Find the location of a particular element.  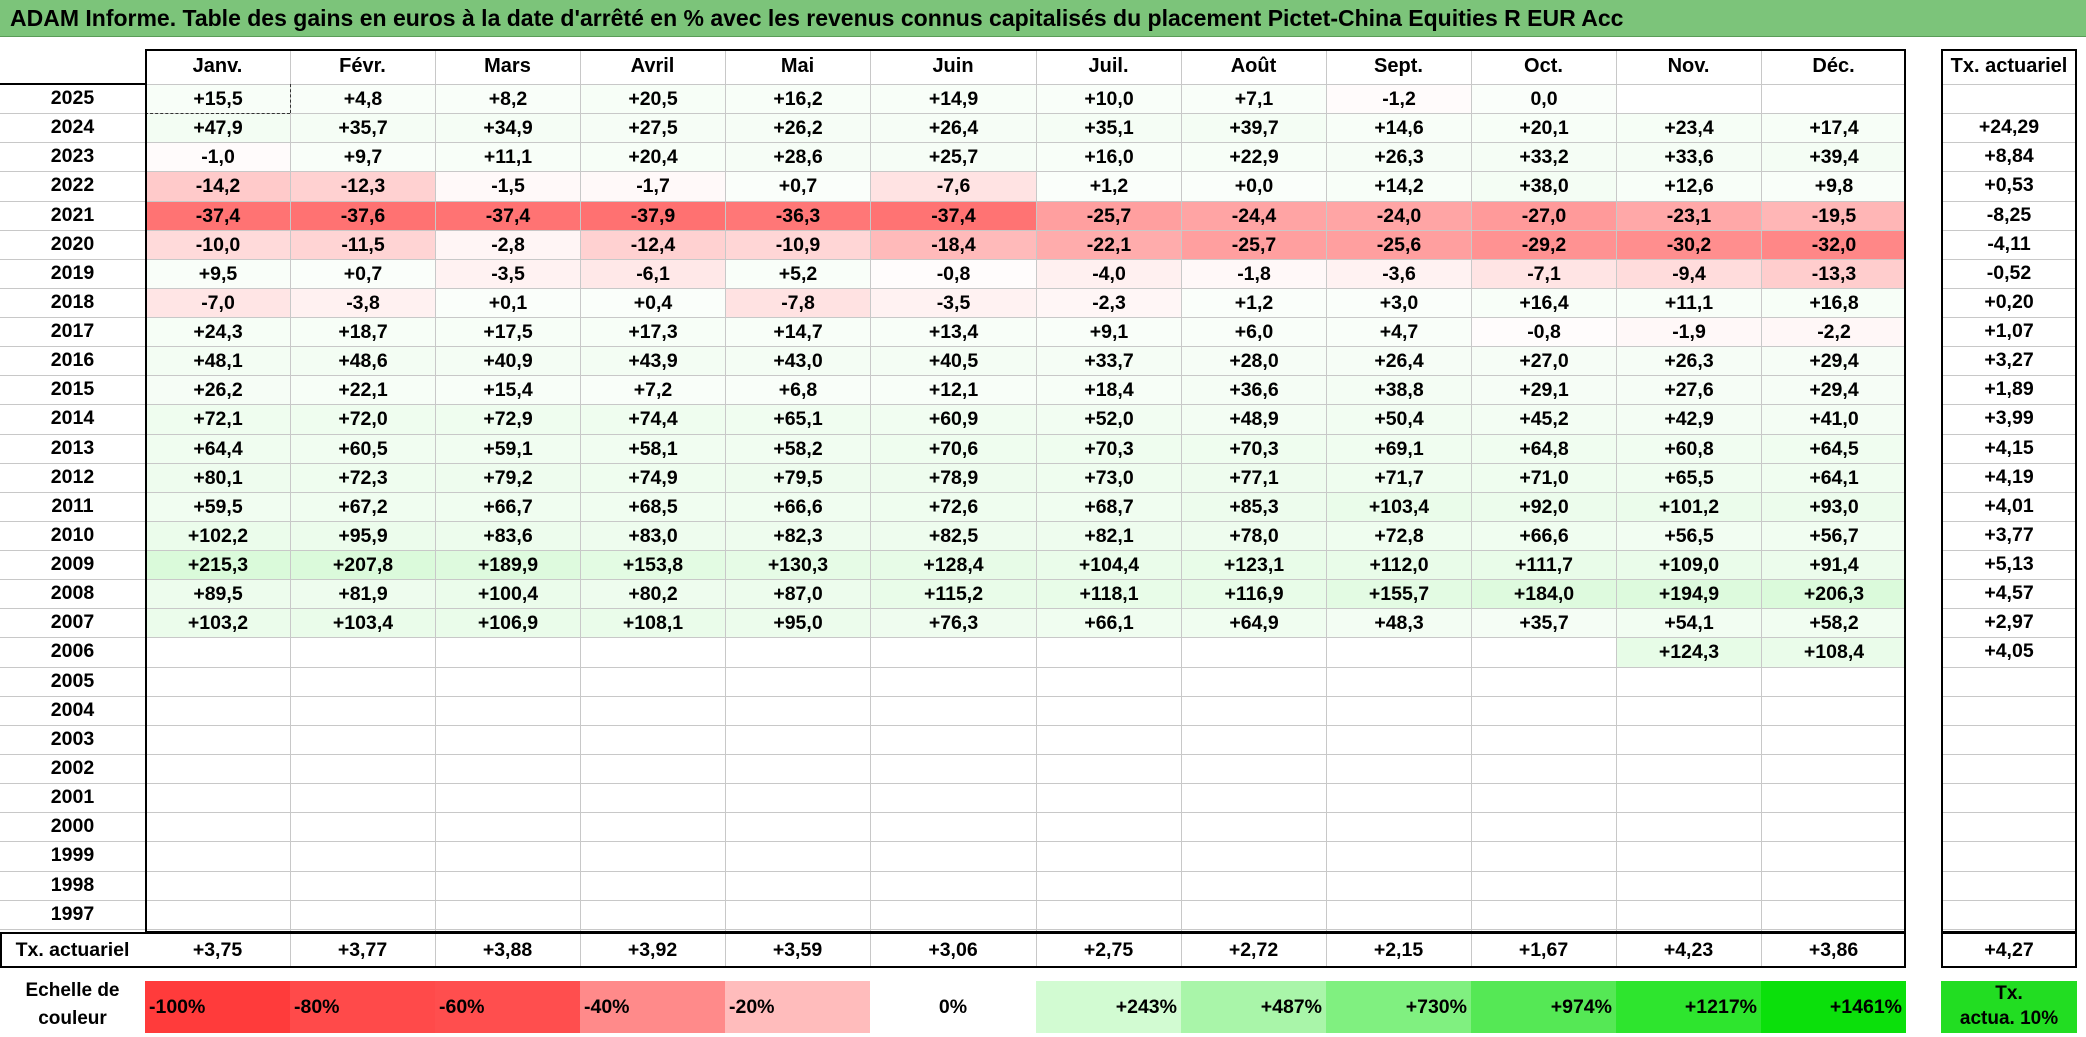

color-scale-swatch: -20% is located at coordinates (797, 1007).